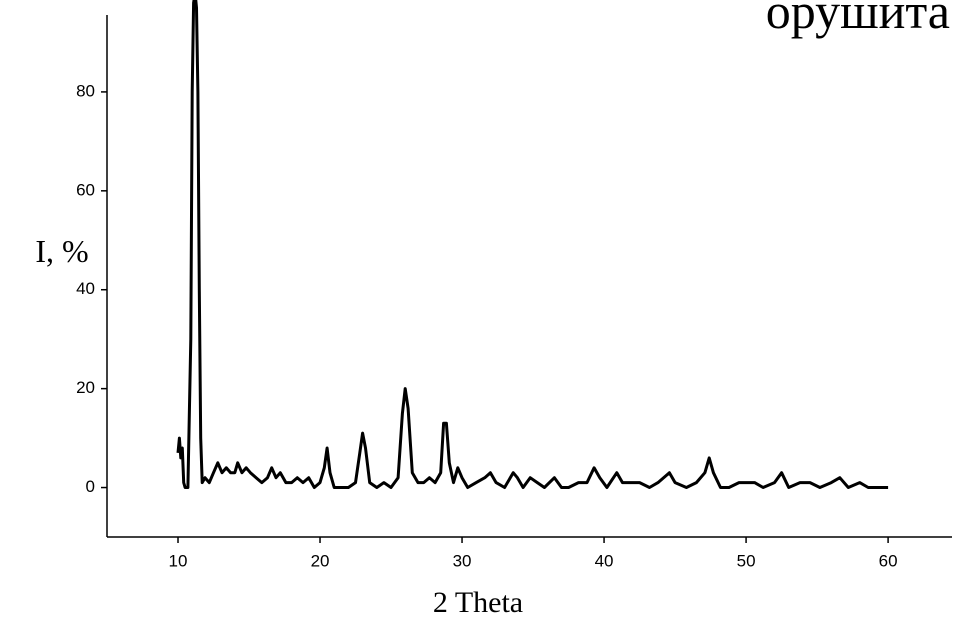 This screenshot has height=626, width=953. I want to click on x-axis-label: 2 Theta, so click(478, 602).